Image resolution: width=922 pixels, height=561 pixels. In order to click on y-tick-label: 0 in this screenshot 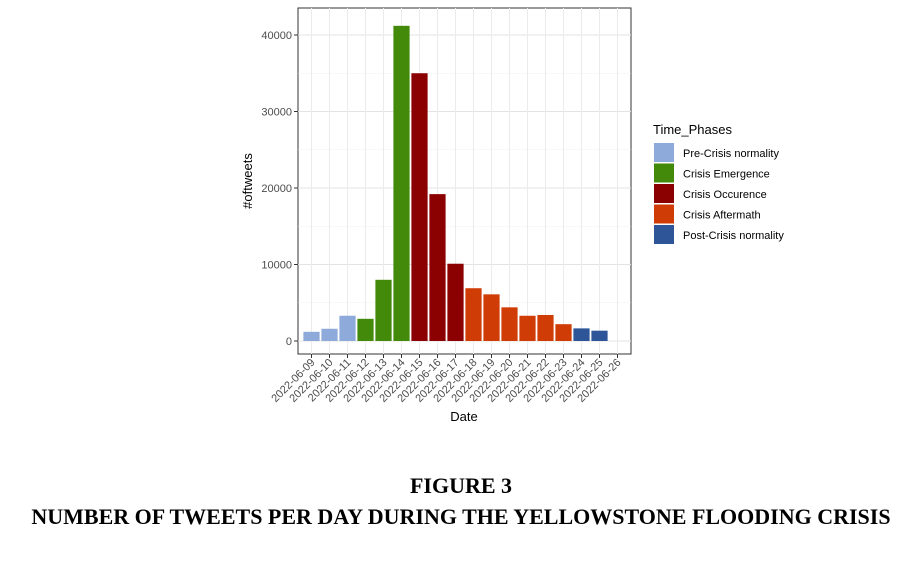, I will do `click(289, 342)`.